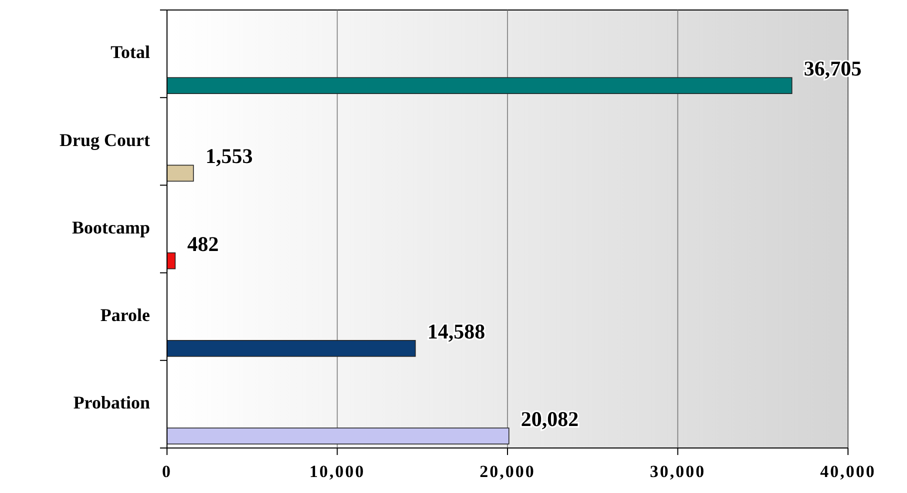  What do you see at coordinates (337, 471) in the screenshot?
I see `x-tick-label: 10,000` at bounding box center [337, 471].